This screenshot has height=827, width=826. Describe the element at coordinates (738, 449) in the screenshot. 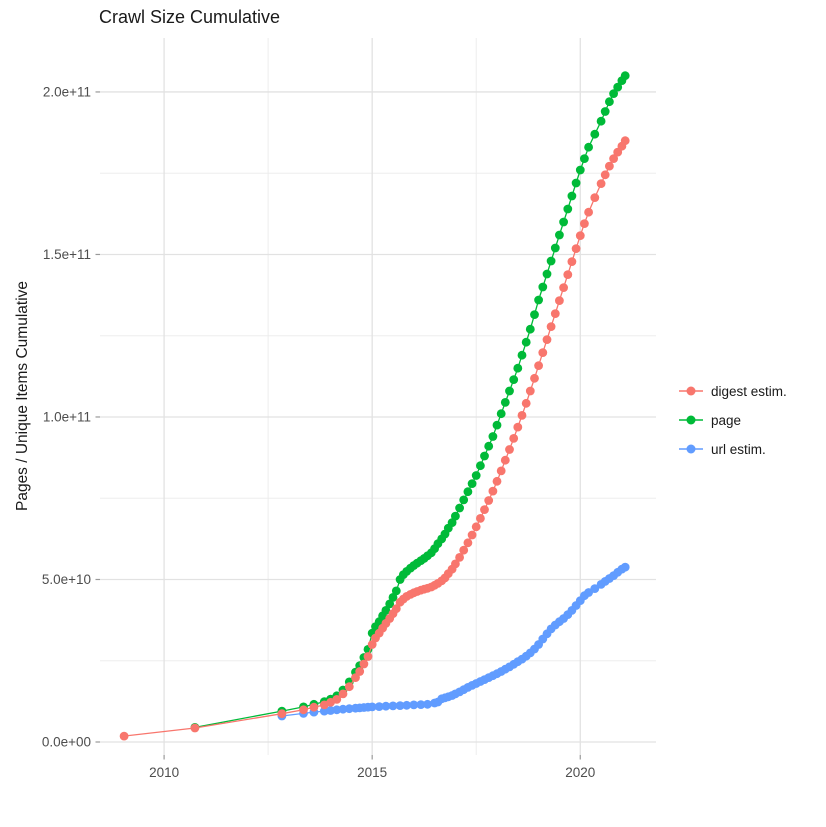

I see `legend-label: url estim.` at that location.